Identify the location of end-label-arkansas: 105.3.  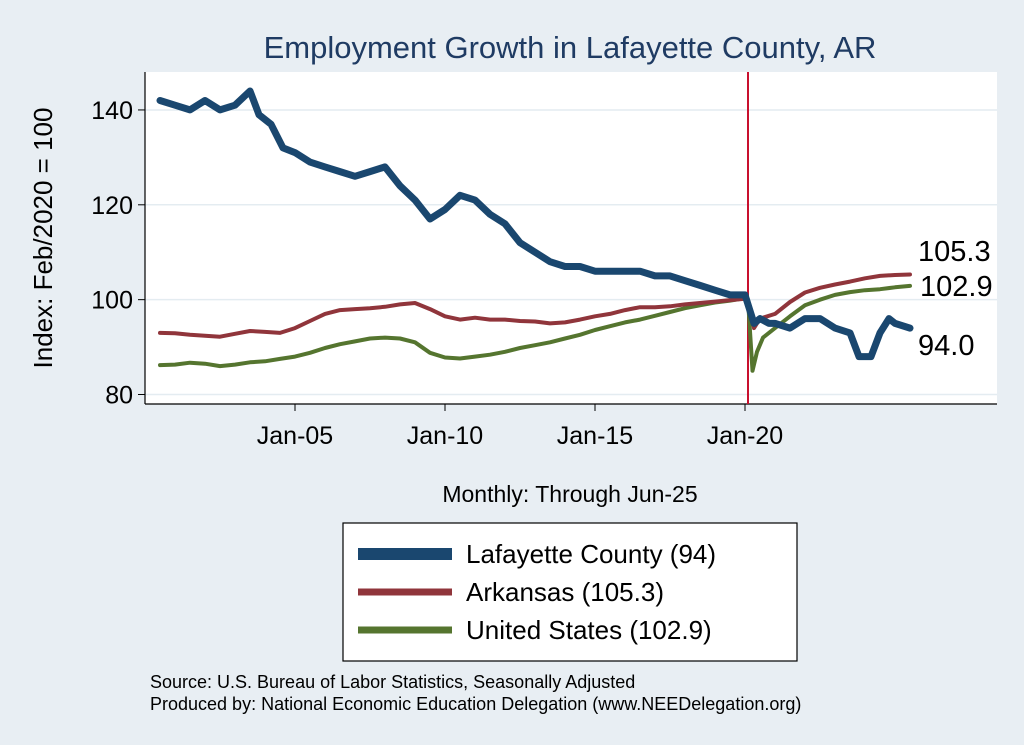
(954, 252).